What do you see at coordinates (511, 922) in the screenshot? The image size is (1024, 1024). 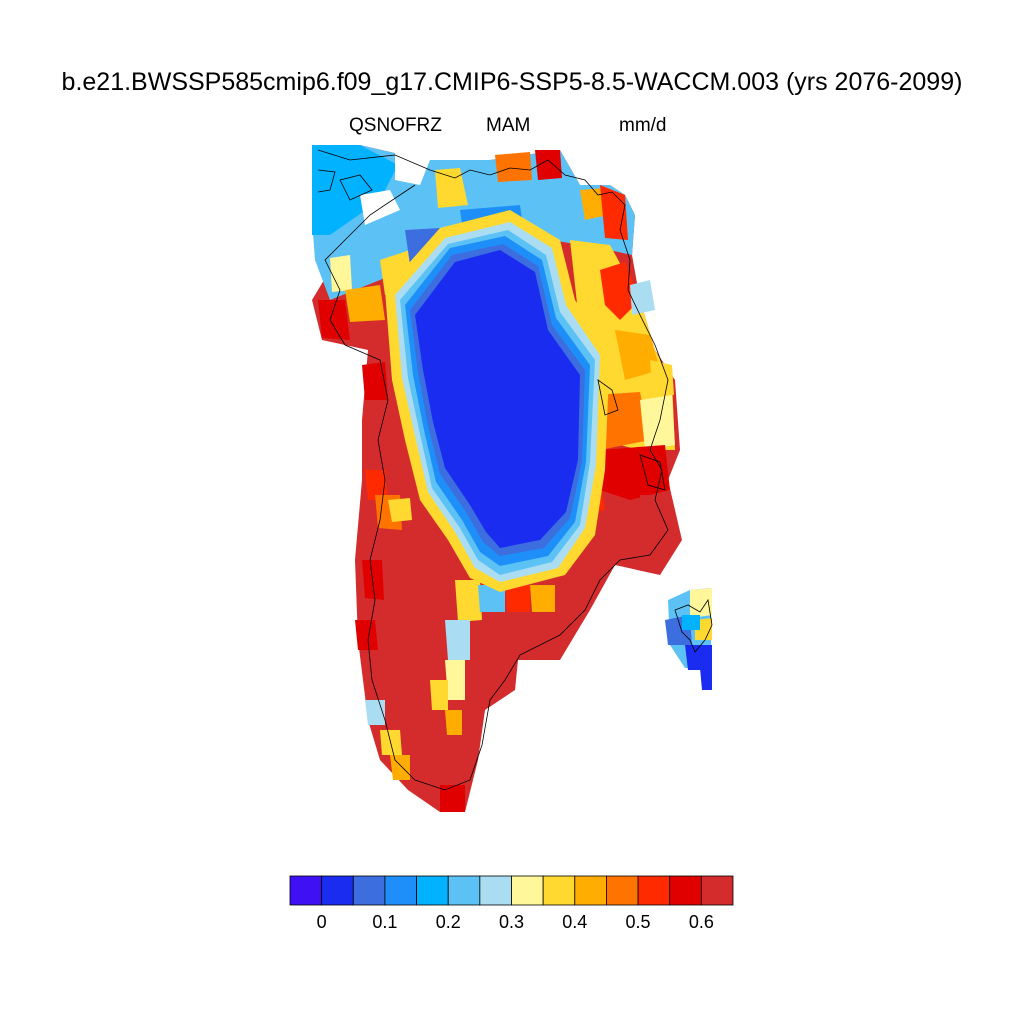 I see `colorbar-tick-label: 0.3` at bounding box center [511, 922].